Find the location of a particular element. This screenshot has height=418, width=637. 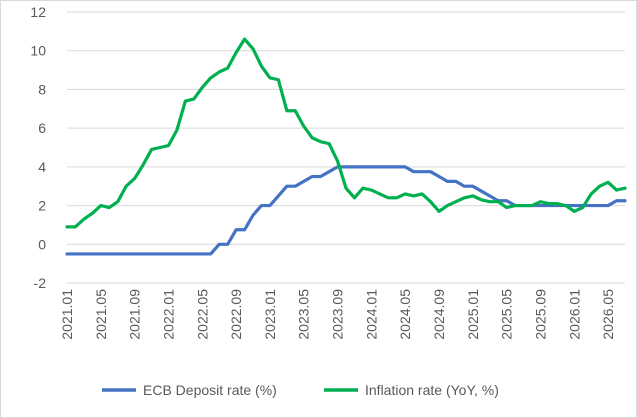

x-tick-label: 2025.05 is located at coordinates (507, 314).